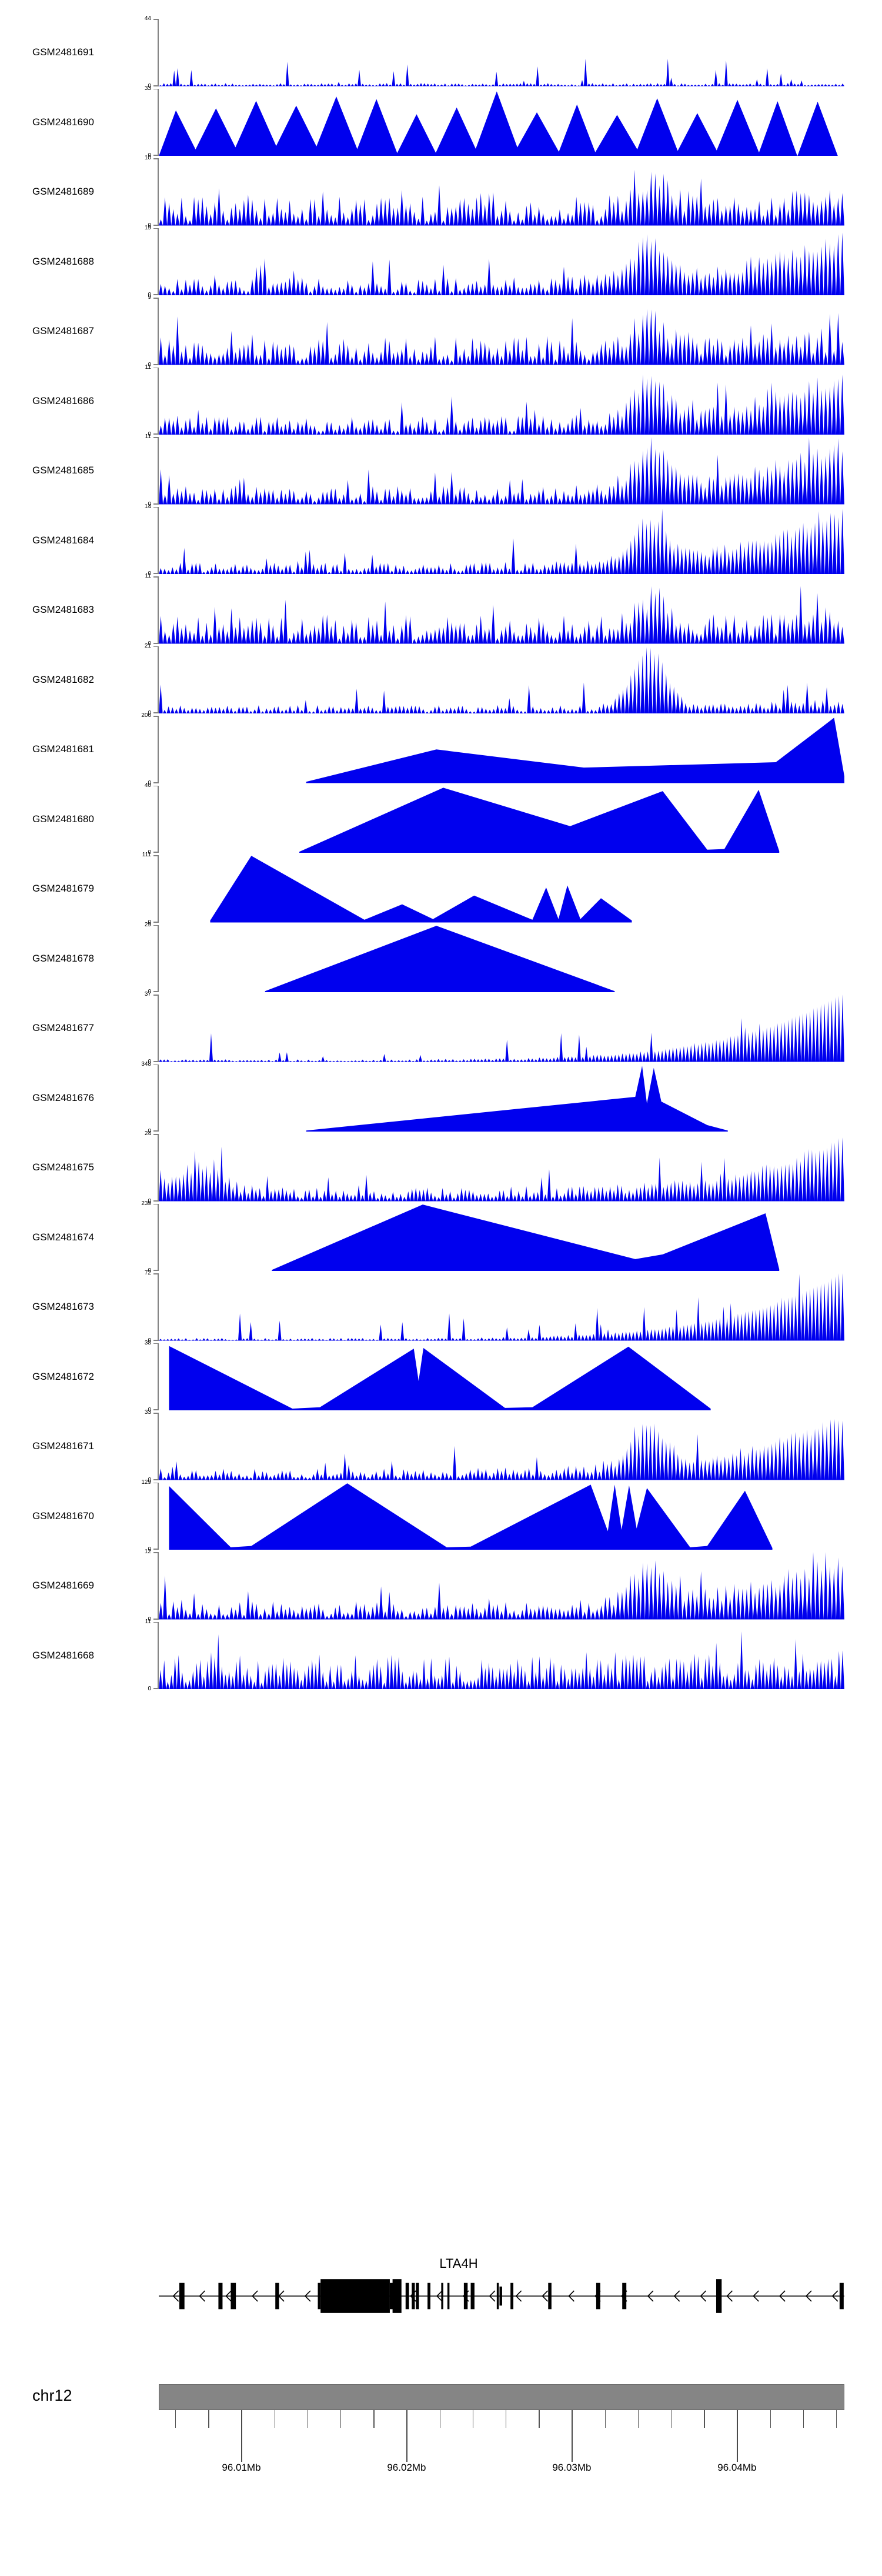  I want to click on coverage-track-row: GSM2481680 40 0, so click(441, 819).